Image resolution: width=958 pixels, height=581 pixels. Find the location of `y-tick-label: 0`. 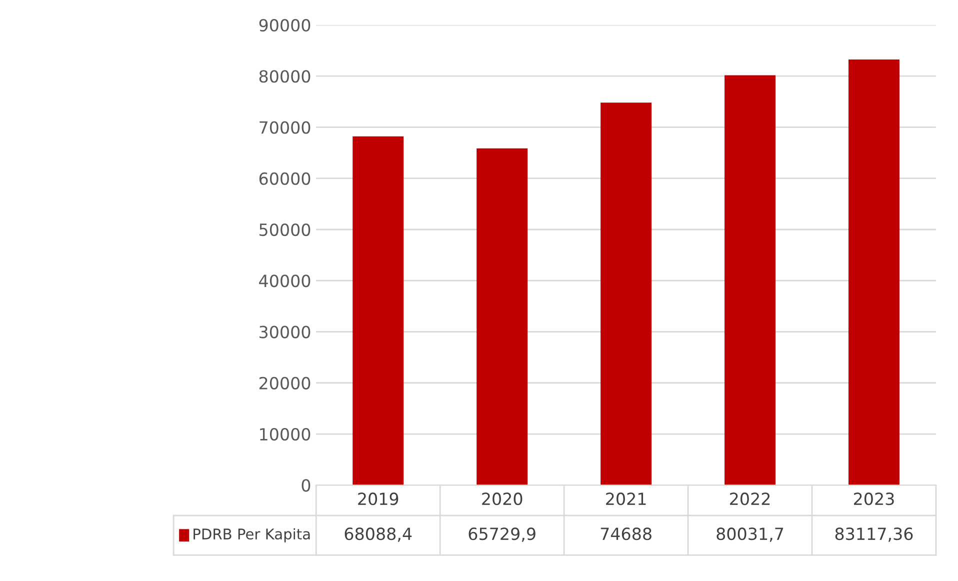

y-tick-label: 0 is located at coordinates (306, 485).